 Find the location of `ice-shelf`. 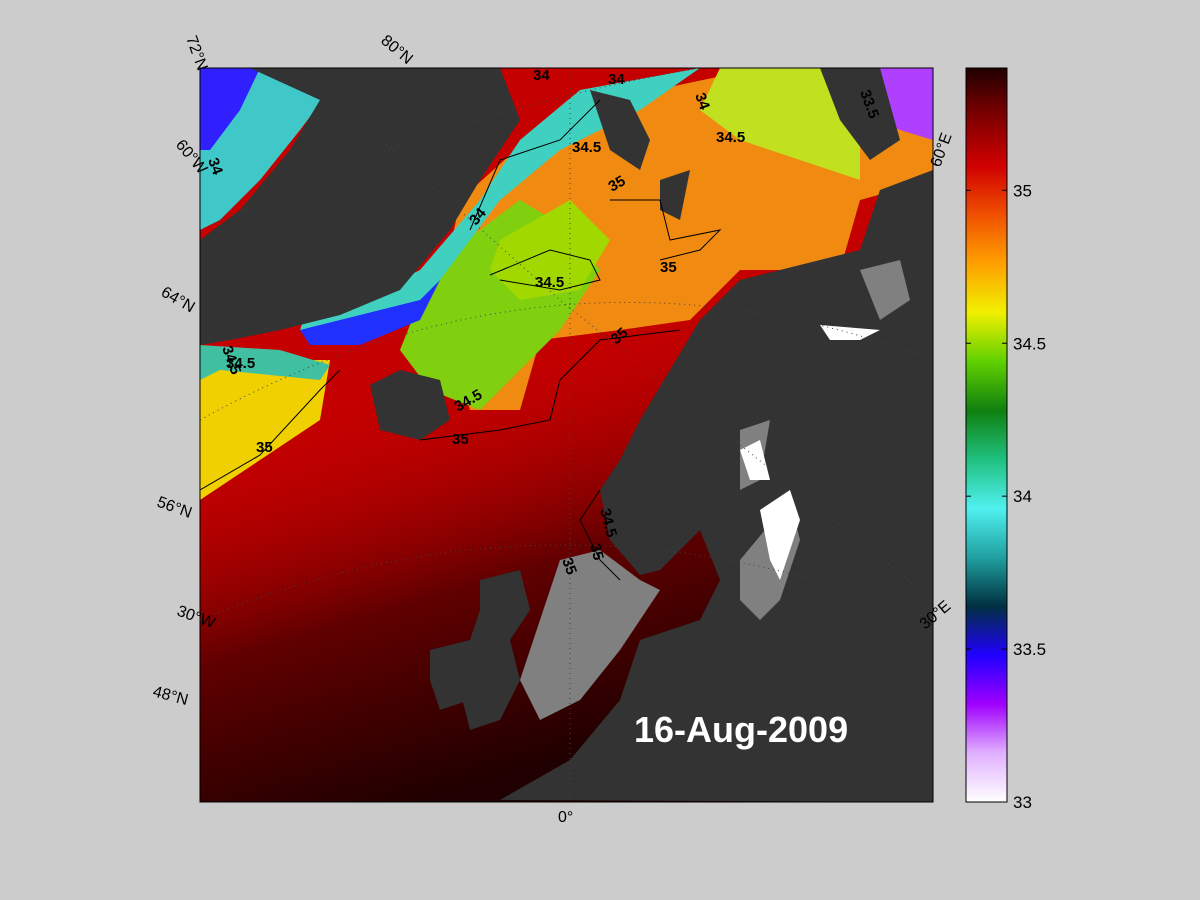

ice-shelf is located at coordinates (810, 452).